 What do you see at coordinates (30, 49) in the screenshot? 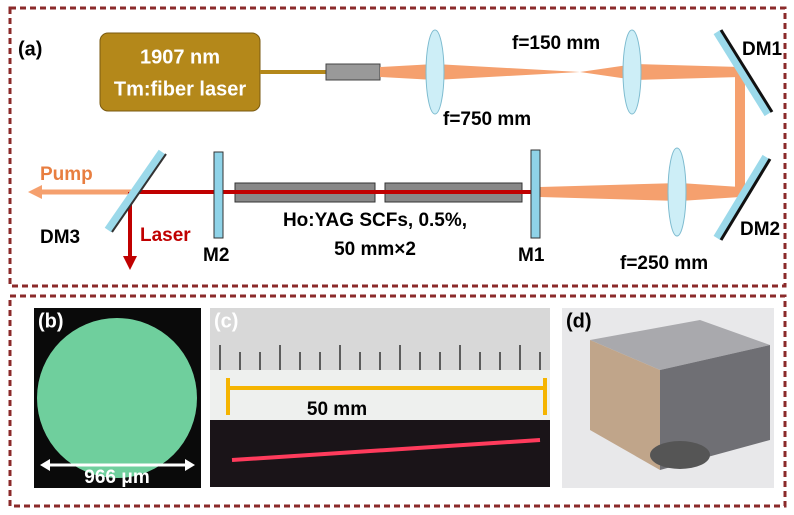
I see `panel-label: (a)` at bounding box center [30, 49].